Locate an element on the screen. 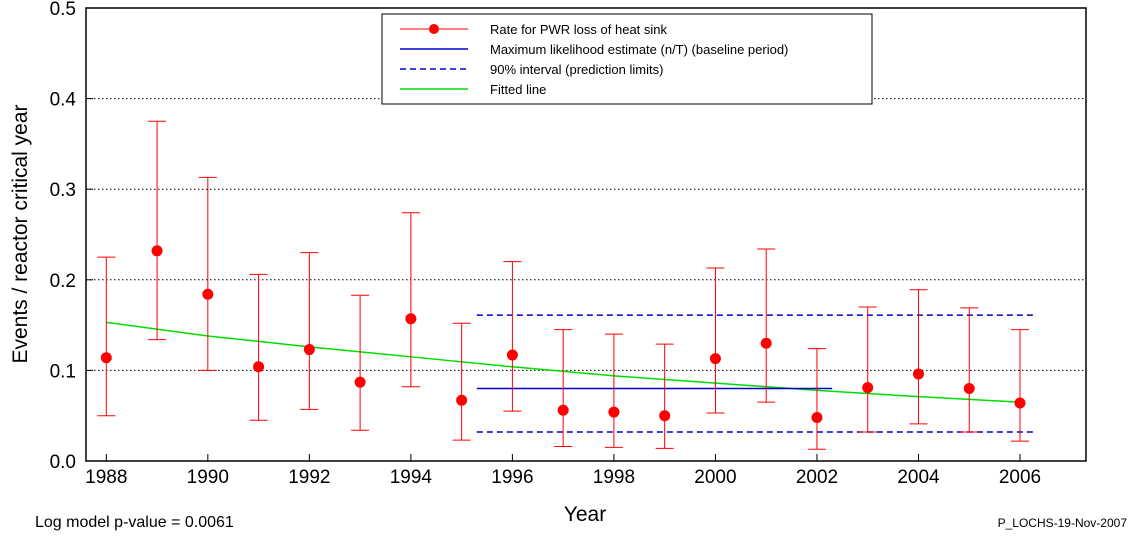 The image size is (1134, 537). legend-item-interval: 90% interval (prediction limits) is located at coordinates (576, 69).